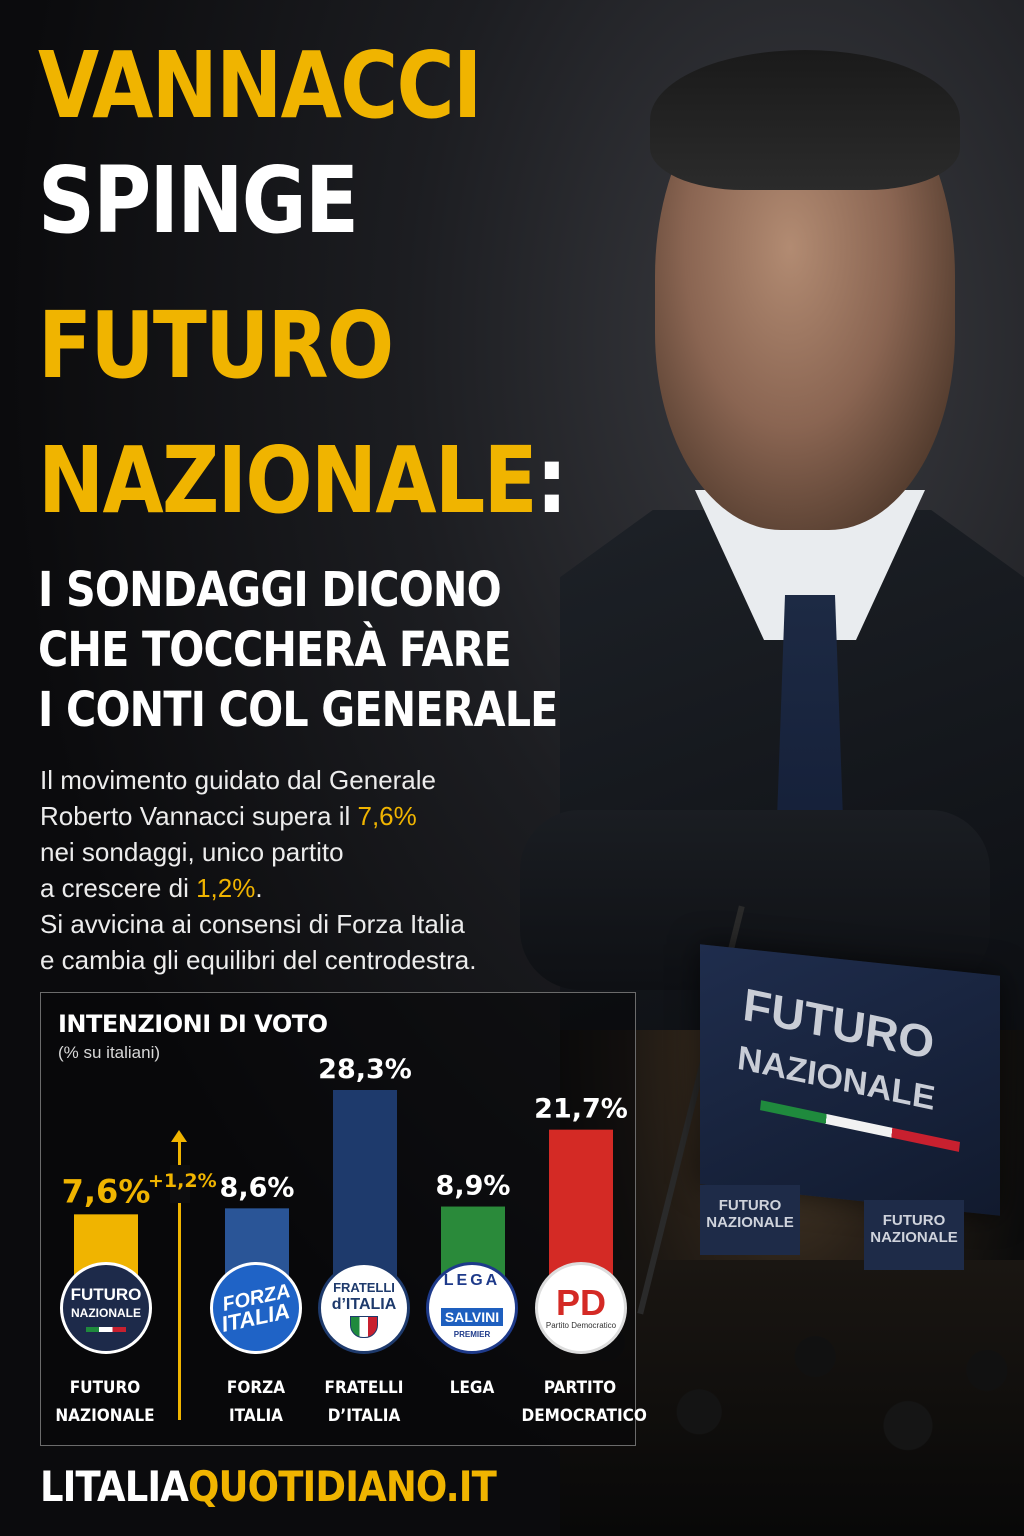  What do you see at coordinates (199, 816) in the screenshot?
I see `body-line2-text: Roberto Vannacci supera il` at bounding box center [199, 816].